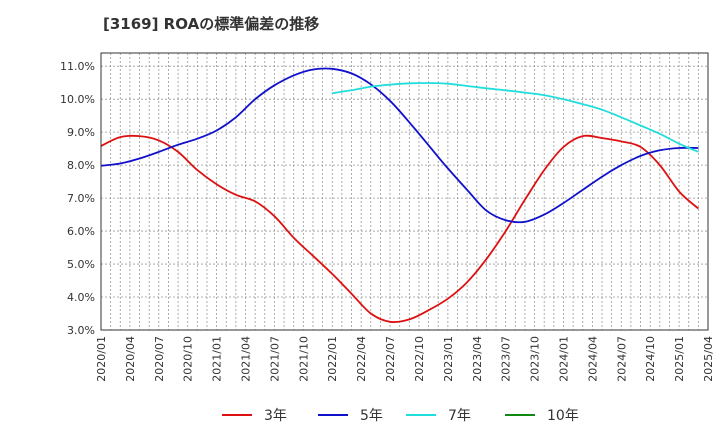 The height and width of the screenshot is (440, 720). What do you see at coordinates (81, 165) in the screenshot?
I see `y-tick-label: 8.0%` at bounding box center [81, 165].